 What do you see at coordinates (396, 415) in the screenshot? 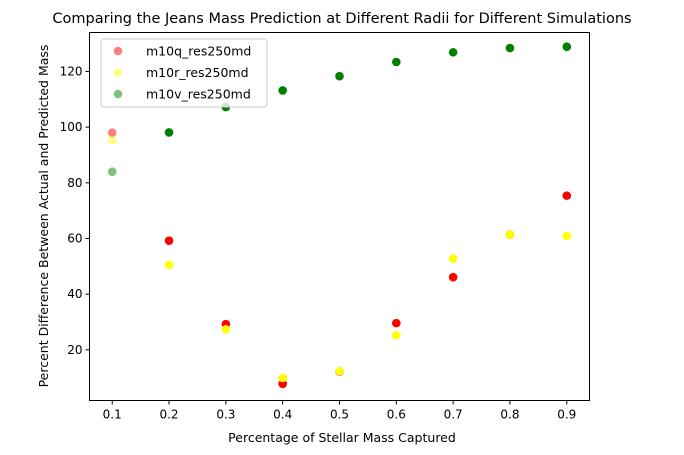
I see `x-tick-label: 0.6` at bounding box center [396, 415].